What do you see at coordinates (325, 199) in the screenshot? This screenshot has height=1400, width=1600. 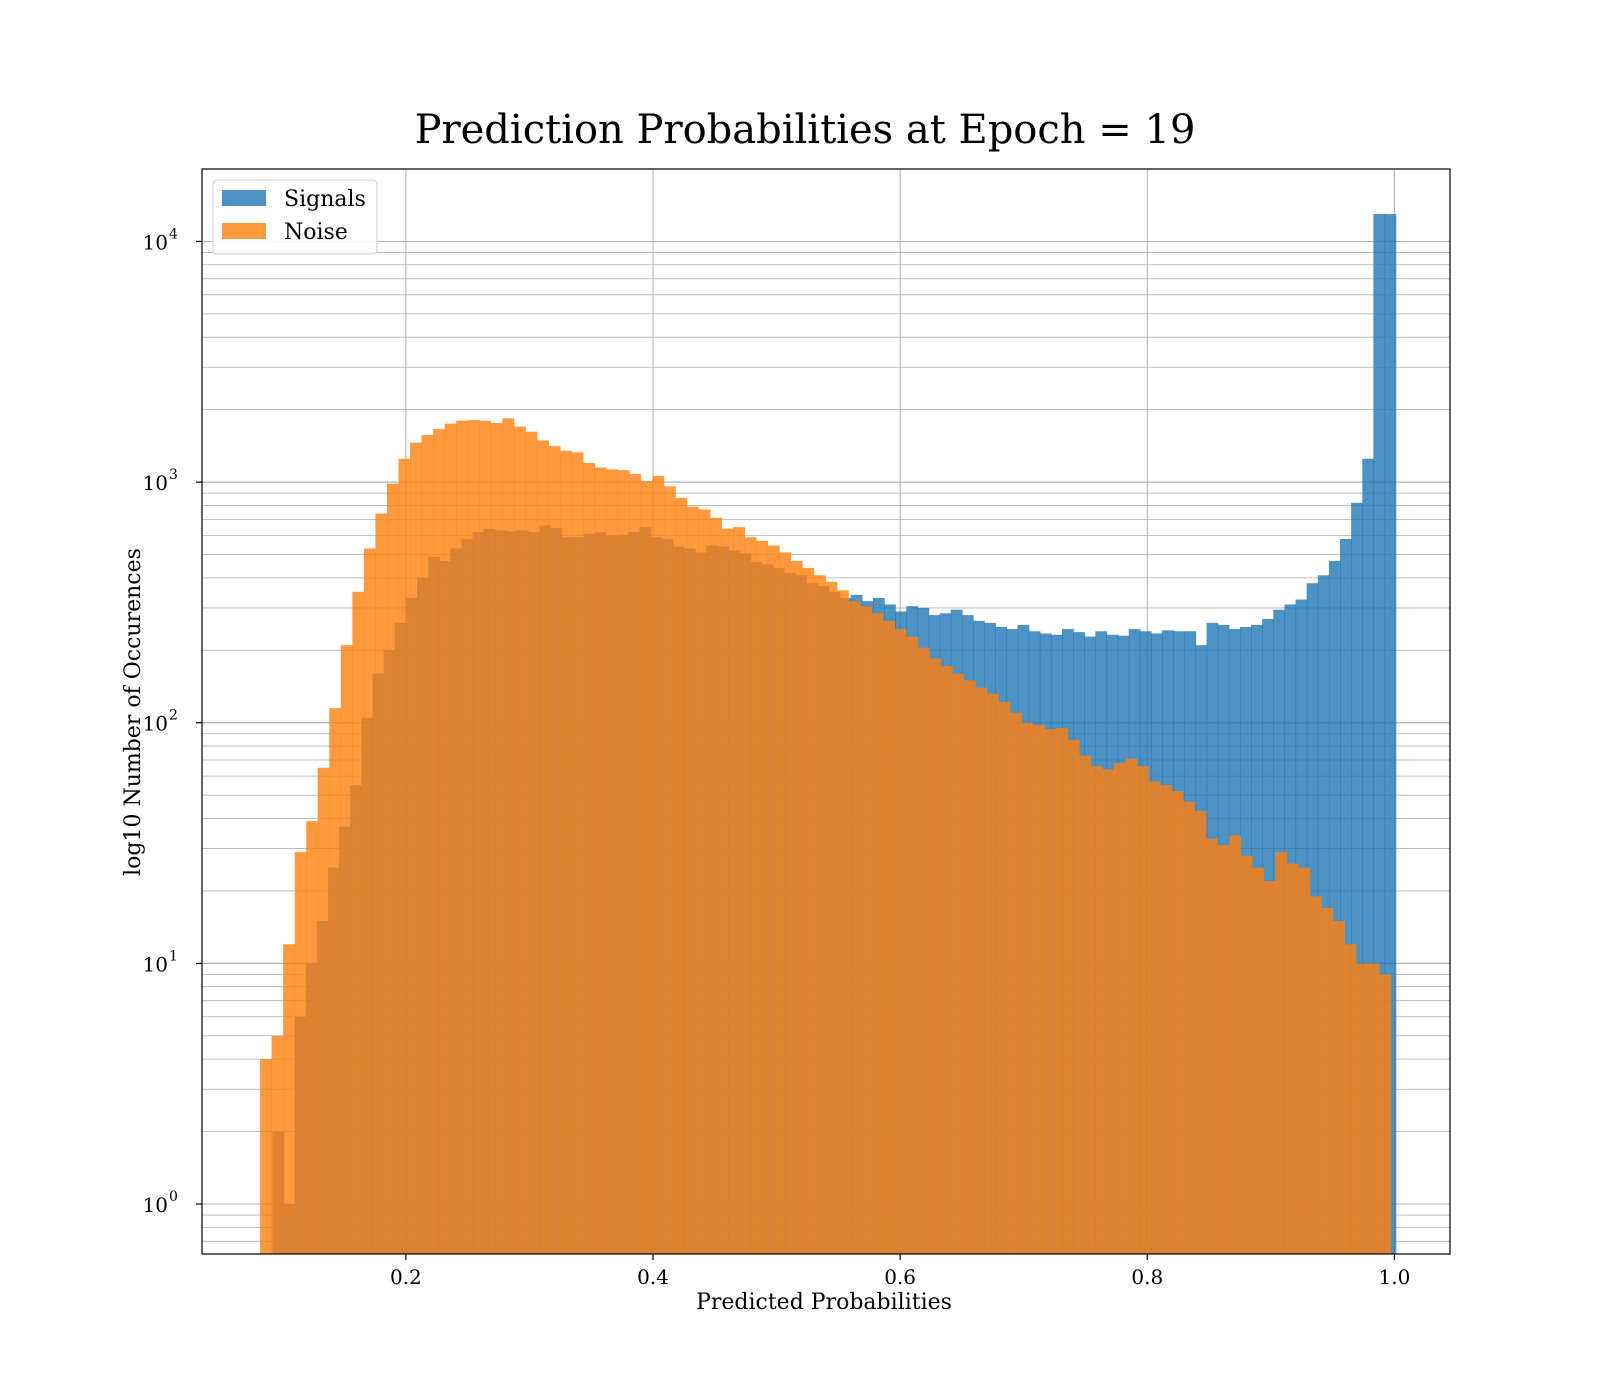 I see `legend-label-signals: Signals` at bounding box center [325, 199].